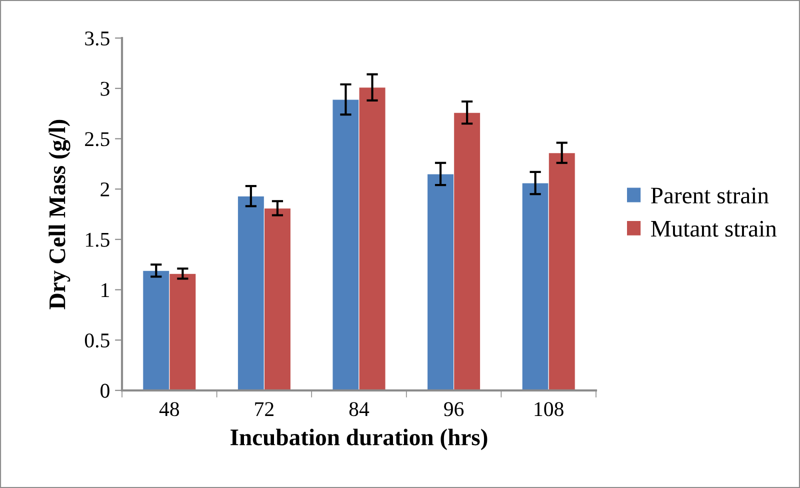  Describe the element at coordinates (97, 139) in the screenshot. I see `y-tick-label: 2.5` at that location.